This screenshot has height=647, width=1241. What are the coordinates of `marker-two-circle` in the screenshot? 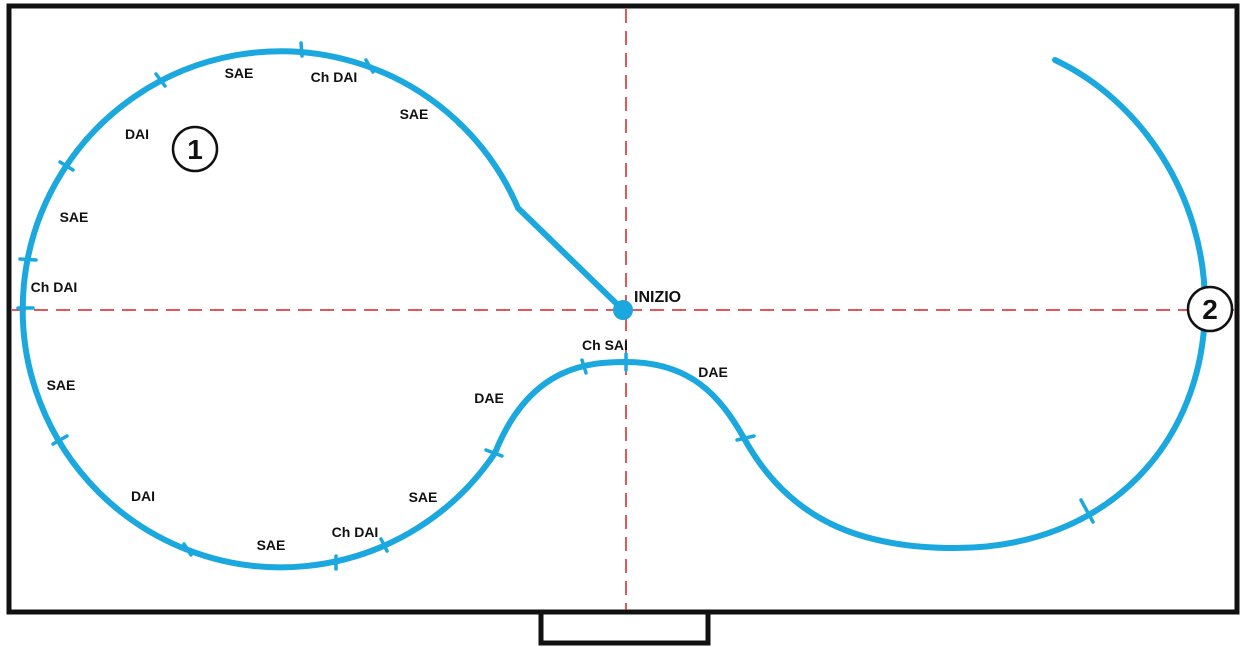 It's located at (1210, 309).